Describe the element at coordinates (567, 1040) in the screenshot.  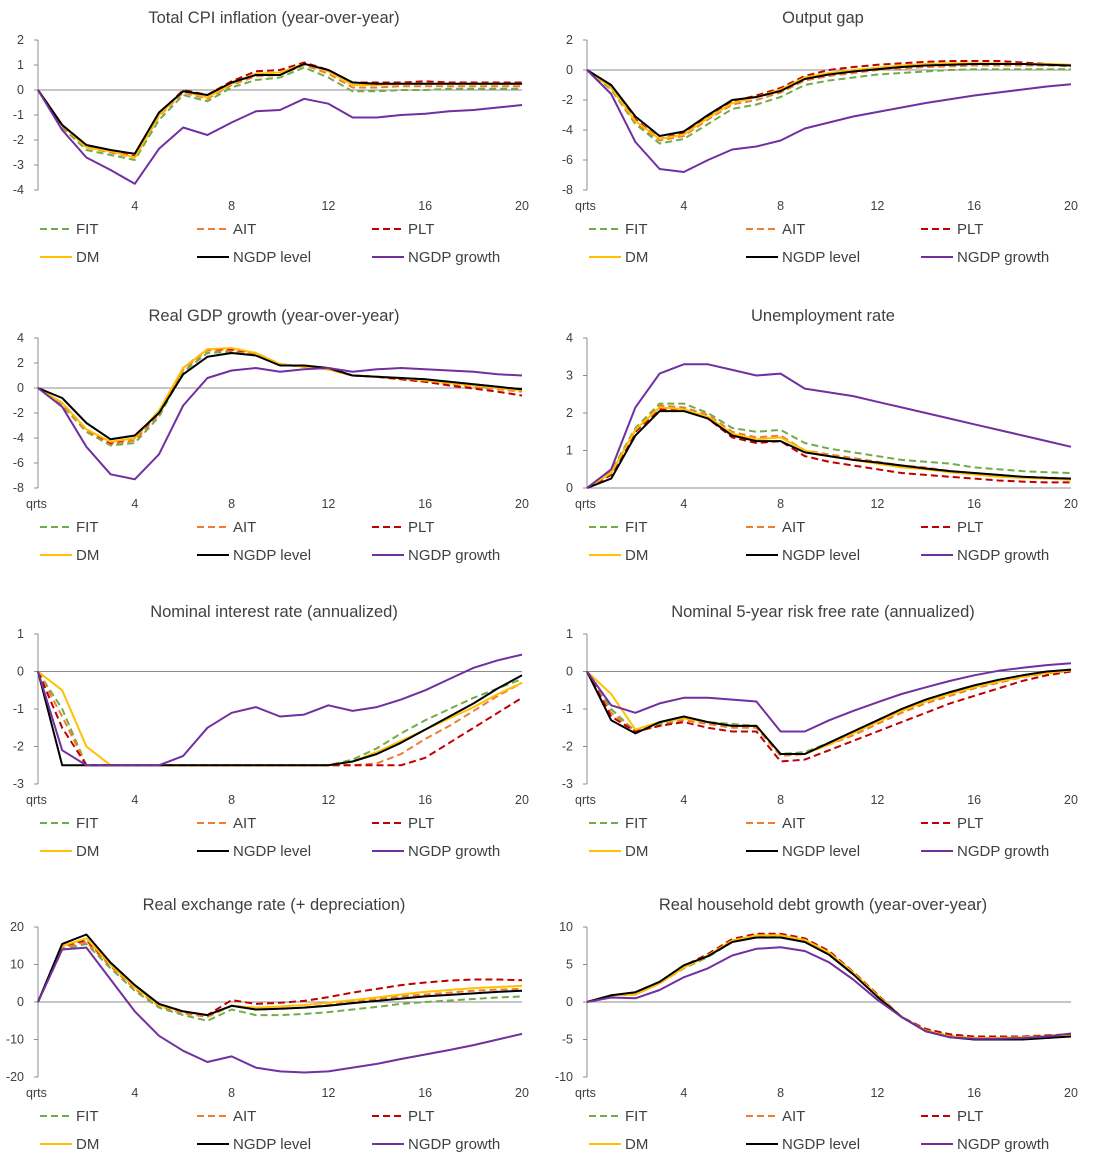
I see `y-tick-label: -5` at that location.